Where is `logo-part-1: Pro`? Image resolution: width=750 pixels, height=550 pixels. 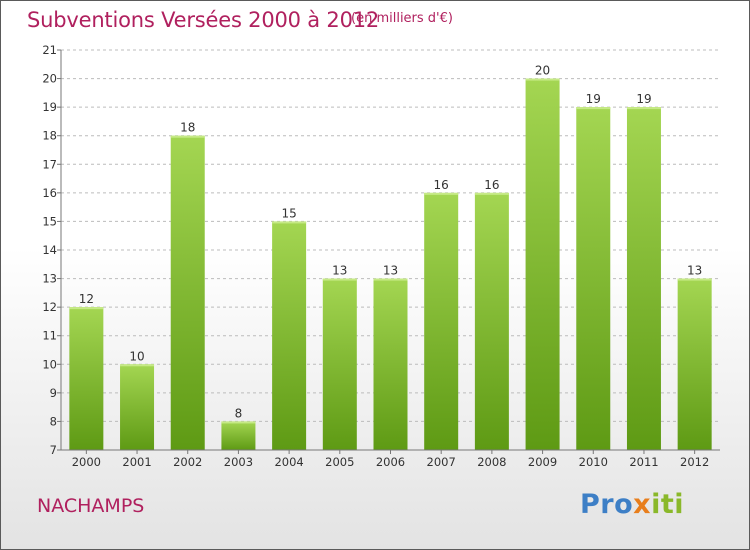
logo-part-1: Pro is located at coordinates (607, 504).